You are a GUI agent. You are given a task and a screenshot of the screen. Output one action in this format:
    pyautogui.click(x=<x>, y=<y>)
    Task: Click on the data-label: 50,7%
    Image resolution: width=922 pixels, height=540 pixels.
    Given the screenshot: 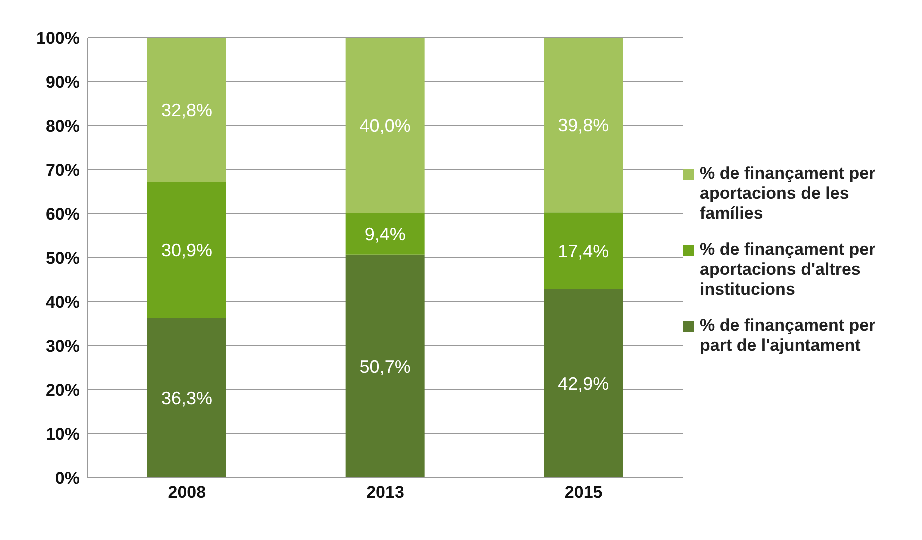 What is the action you would take?
    pyautogui.click(x=385, y=366)
    